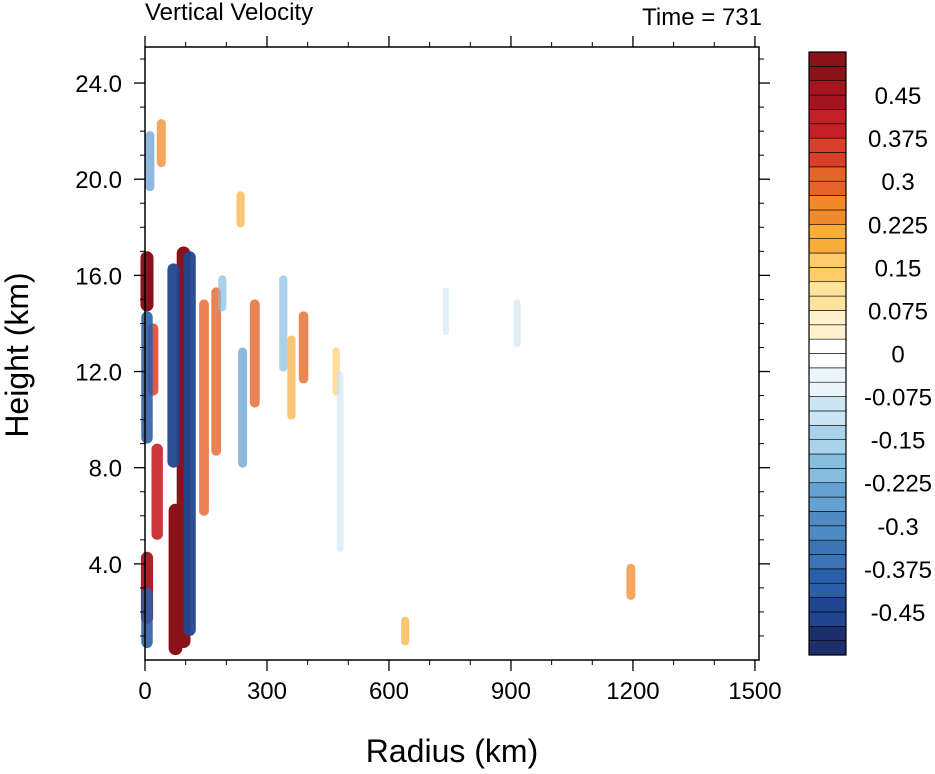 This screenshot has height=774, width=935. What do you see at coordinates (898, 570) in the screenshot?
I see `colorbar-label: -0.375` at bounding box center [898, 570].